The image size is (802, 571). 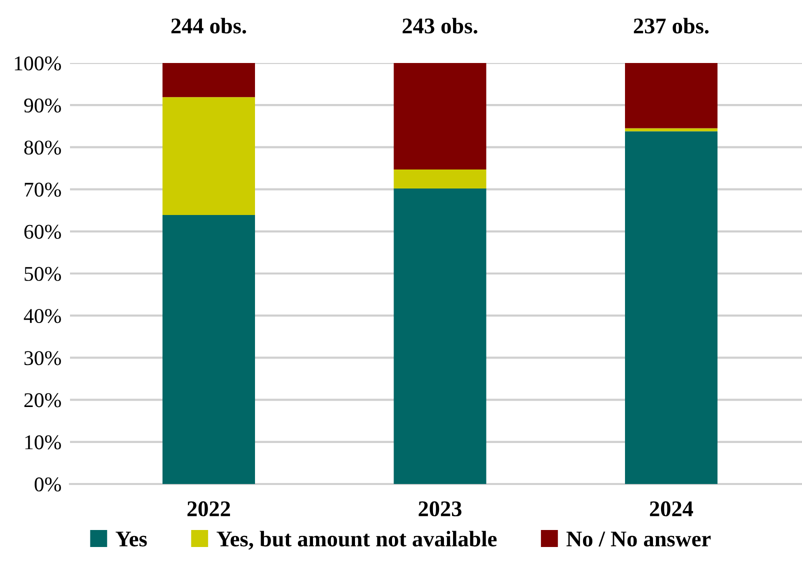 I want to click on x-tick-label: 2024, so click(x=672, y=508).